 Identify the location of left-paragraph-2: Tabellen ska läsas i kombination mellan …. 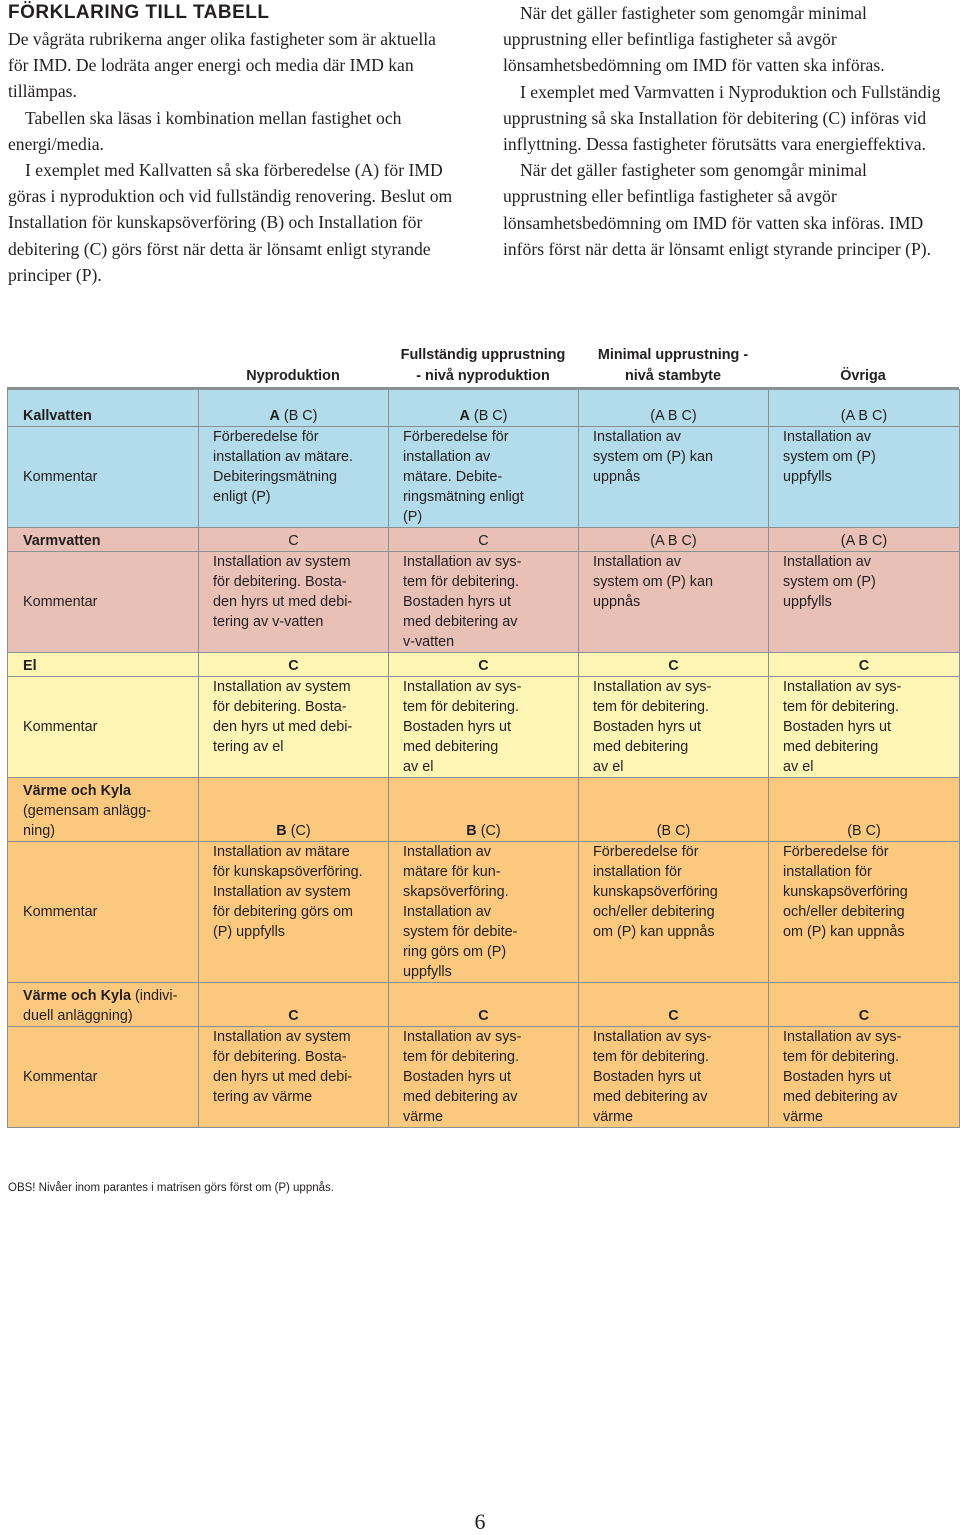
(205, 130).